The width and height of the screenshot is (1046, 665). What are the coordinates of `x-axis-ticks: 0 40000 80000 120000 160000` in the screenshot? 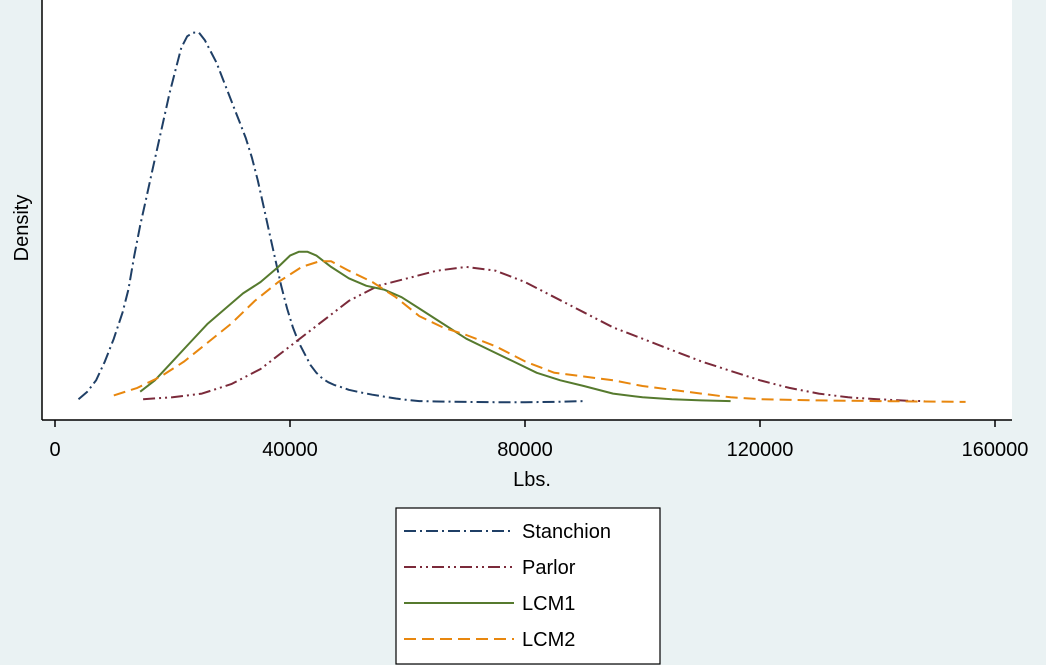 It's located at (538, 440).